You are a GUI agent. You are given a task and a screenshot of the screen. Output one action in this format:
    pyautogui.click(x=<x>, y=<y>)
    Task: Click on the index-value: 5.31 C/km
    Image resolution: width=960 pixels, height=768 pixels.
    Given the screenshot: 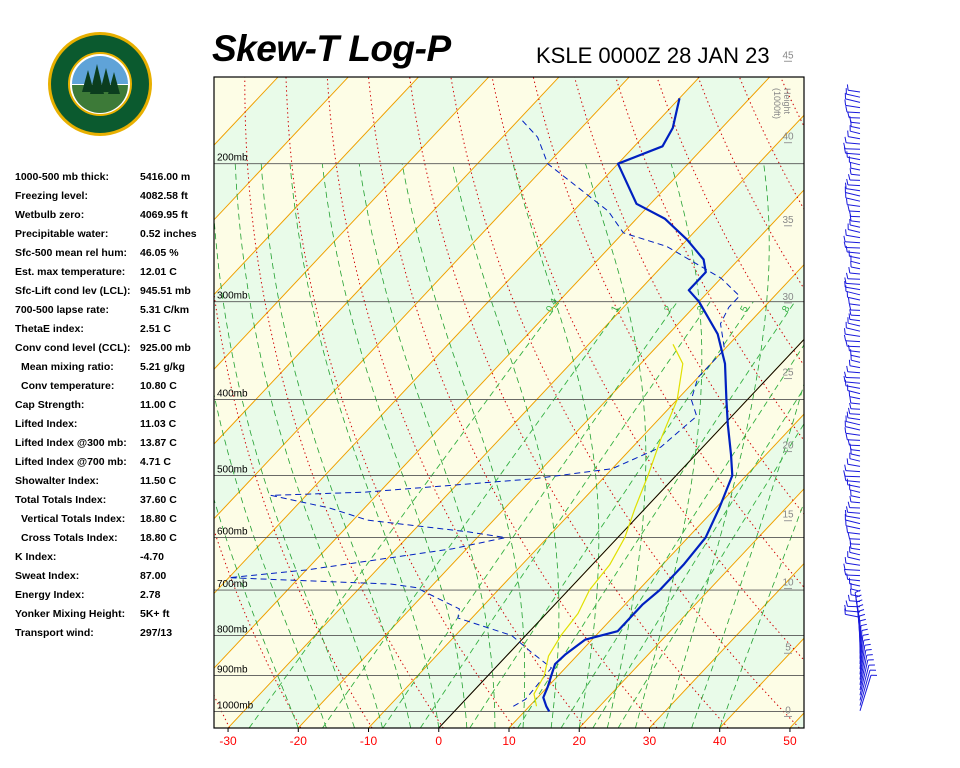 What is the action you would take?
    pyautogui.click(x=165, y=310)
    